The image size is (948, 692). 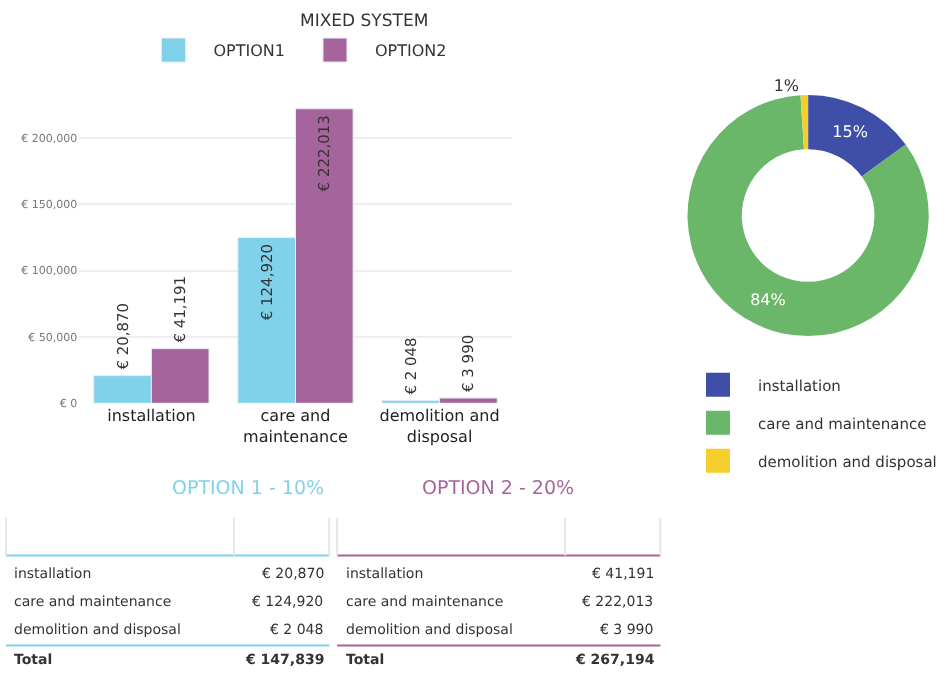 What do you see at coordinates (786, 85) in the screenshot?
I see `data-label: 1%` at bounding box center [786, 85].